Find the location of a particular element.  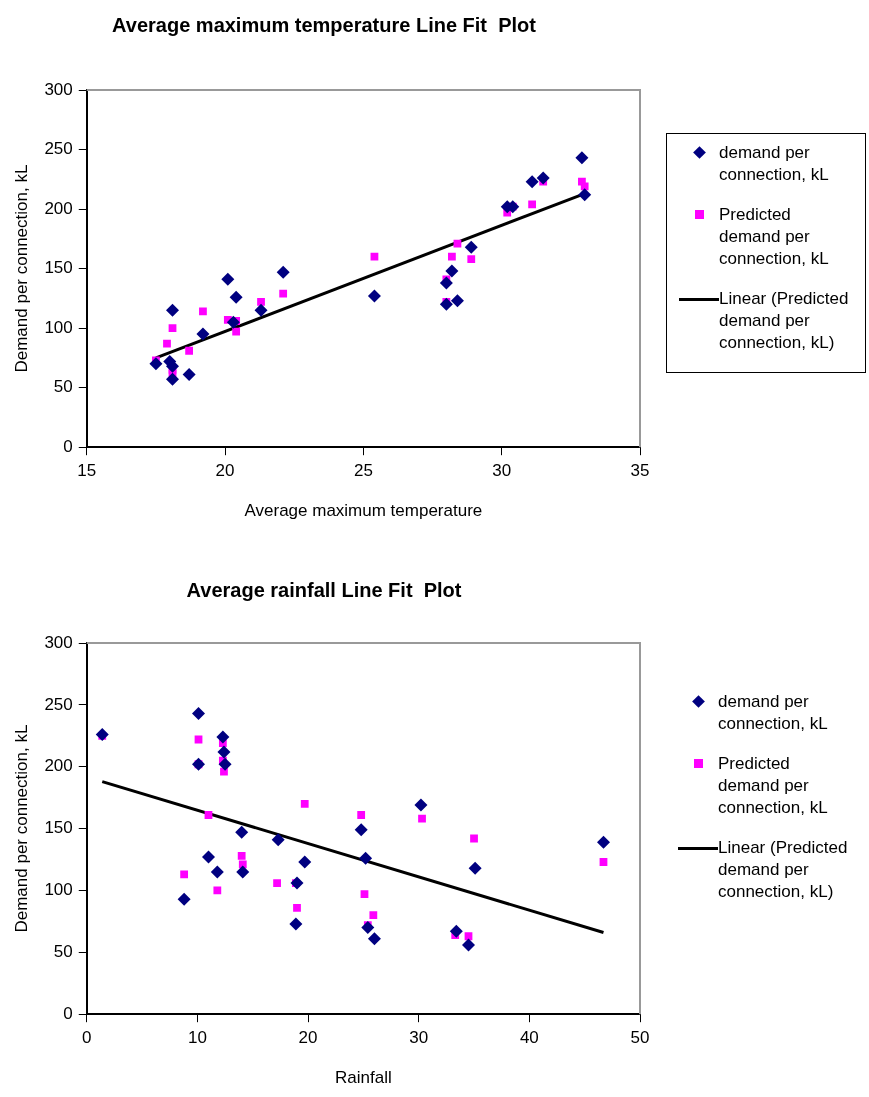

x-tick-label: 30 is located at coordinates (502, 471).